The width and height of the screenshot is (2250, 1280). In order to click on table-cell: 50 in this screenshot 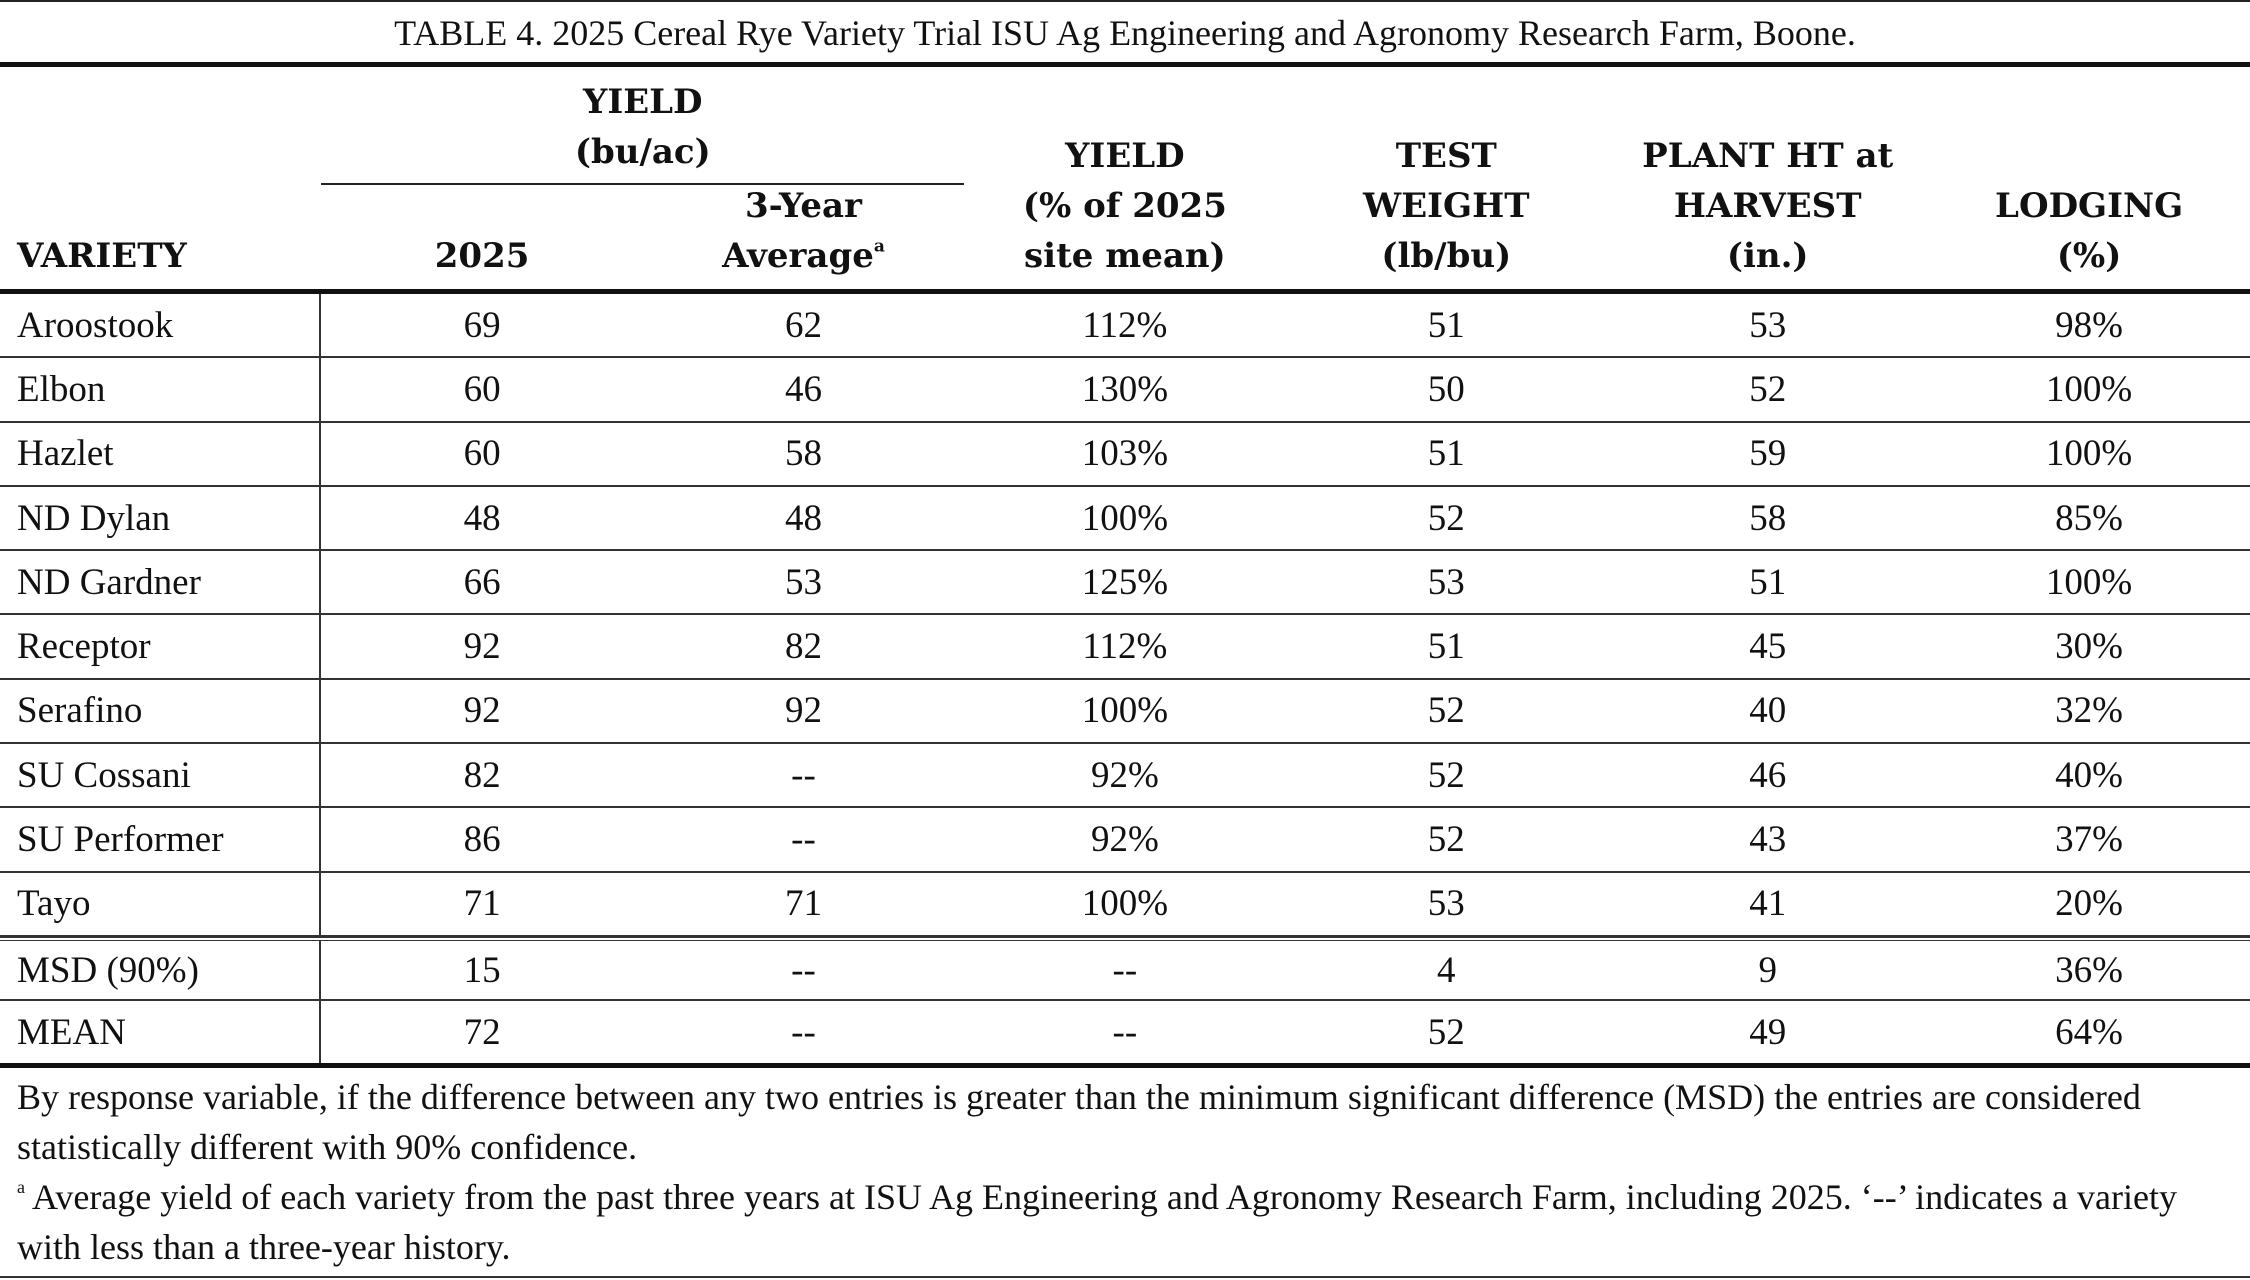, I will do `click(1446, 389)`.